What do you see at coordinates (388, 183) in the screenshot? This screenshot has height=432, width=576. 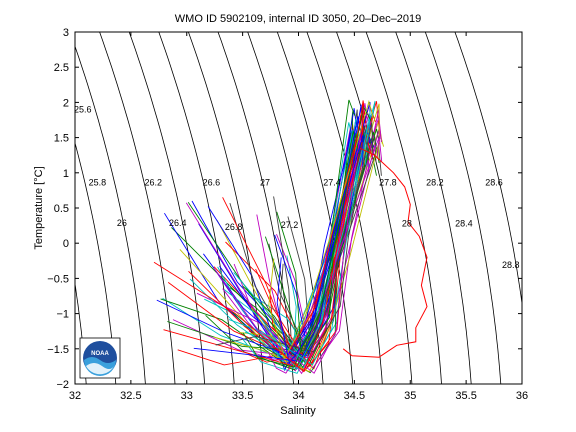 I see `isopycnal-label: 27.8` at bounding box center [388, 183].